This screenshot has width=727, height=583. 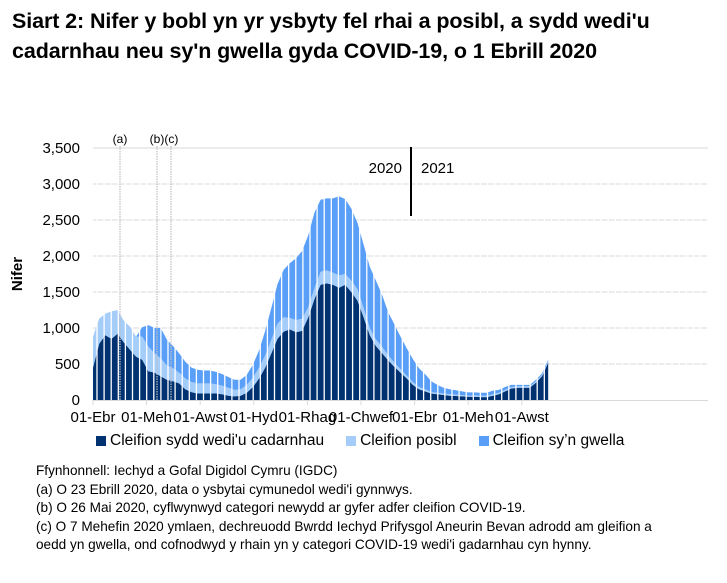 I want to click on y-tick-label: 1,000, so click(x=61, y=328).